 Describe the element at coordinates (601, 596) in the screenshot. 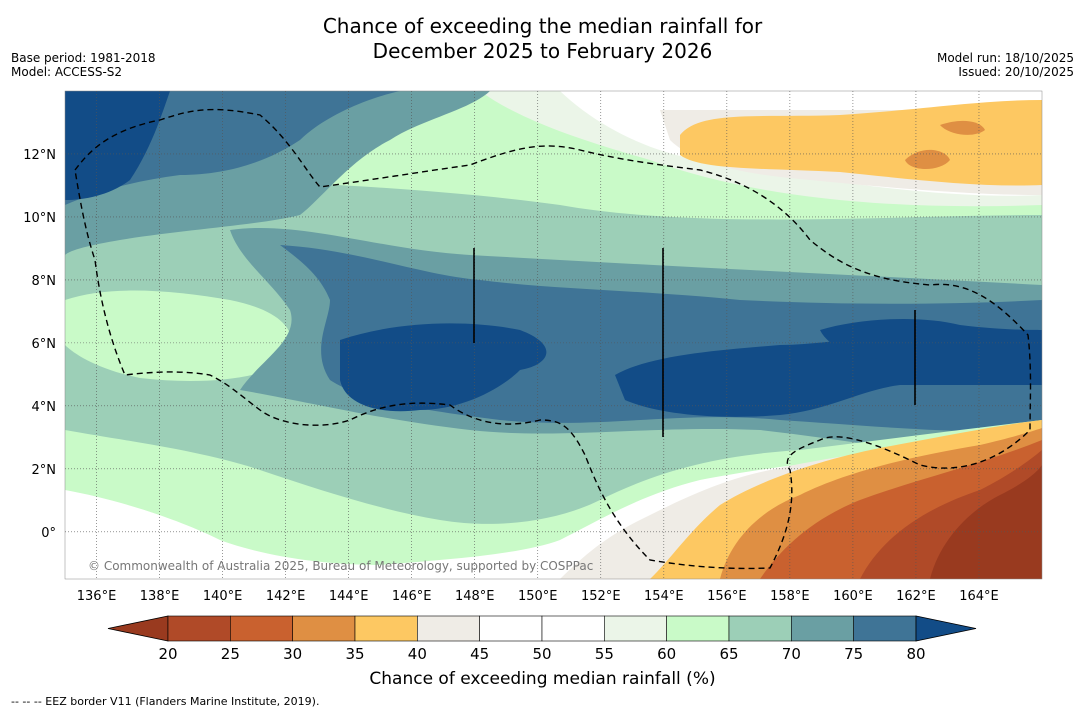

I see `lon-label: 152°E` at that location.